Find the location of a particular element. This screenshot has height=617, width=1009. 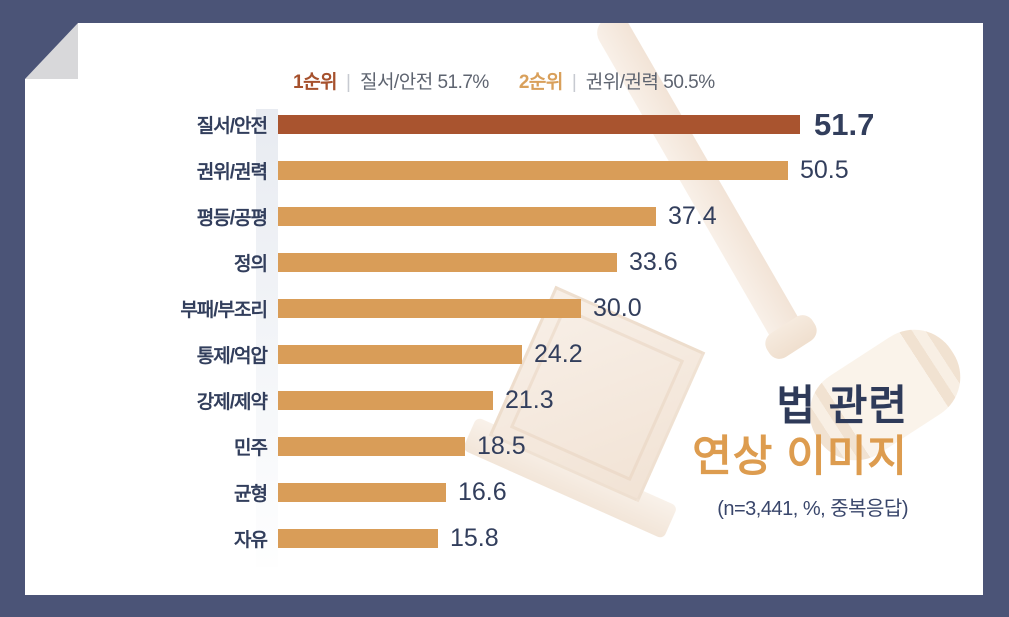

bar-zone: 33.6 is located at coordinates (478, 262).